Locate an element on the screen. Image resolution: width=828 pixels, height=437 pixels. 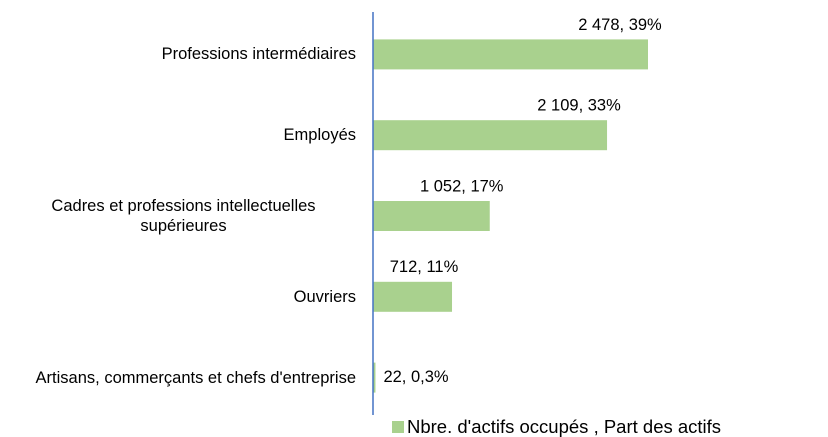
category-text: Ouvriers is located at coordinates (324, 296).